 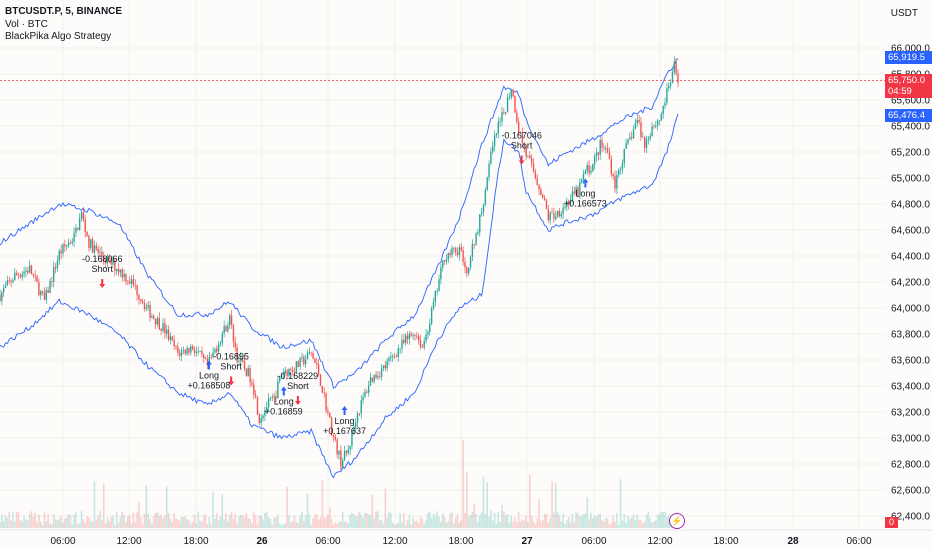 What do you see at coordinates (64, 11) in the screenshot?
I see `symbol-label: BTCUSDT.P, 5, BINANCE` at bounding box center [64, 11].